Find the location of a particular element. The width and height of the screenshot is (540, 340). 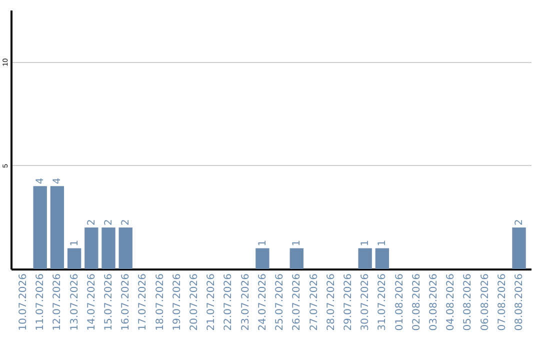

x-tick-label: 11.07.2026 is located at coordinates (40, 302).